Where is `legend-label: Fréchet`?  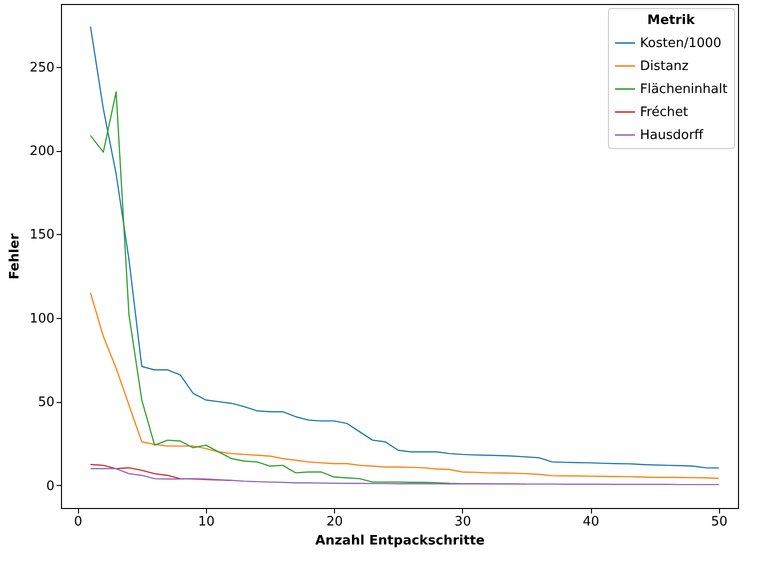
legend-label: Fréchet is located at coordinates (664, 112).